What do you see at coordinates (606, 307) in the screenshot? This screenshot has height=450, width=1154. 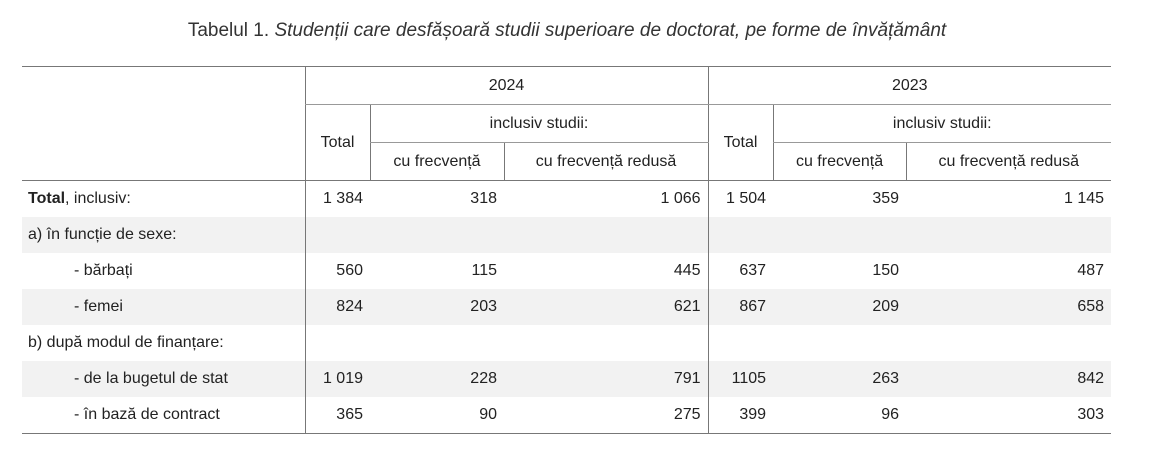 I see `cell-cu-frecventa-redusa-2024: 621` at bounding box center [606, 307].